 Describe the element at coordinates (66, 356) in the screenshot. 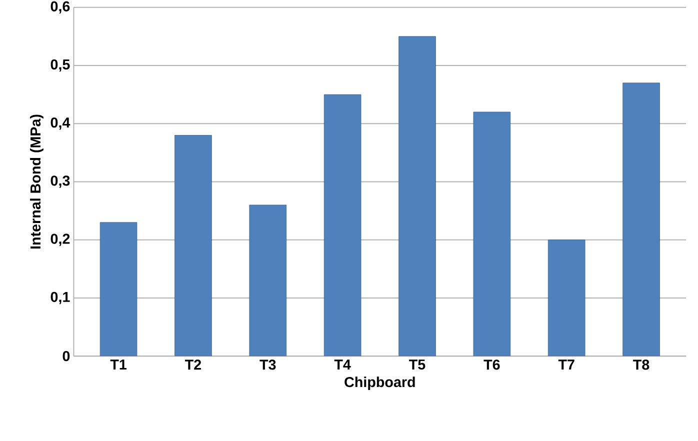

I see `y-tick-label: 0` at that location.